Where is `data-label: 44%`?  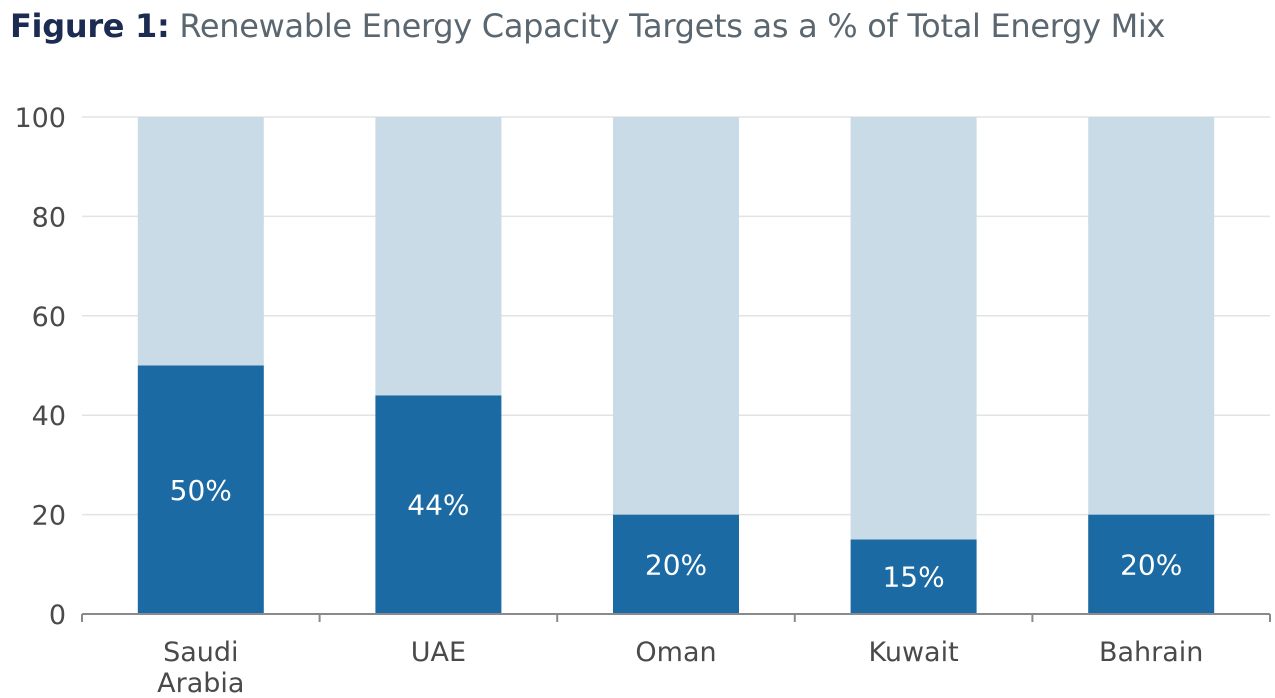 data-label: 44% is located at coordinates (438, 505).